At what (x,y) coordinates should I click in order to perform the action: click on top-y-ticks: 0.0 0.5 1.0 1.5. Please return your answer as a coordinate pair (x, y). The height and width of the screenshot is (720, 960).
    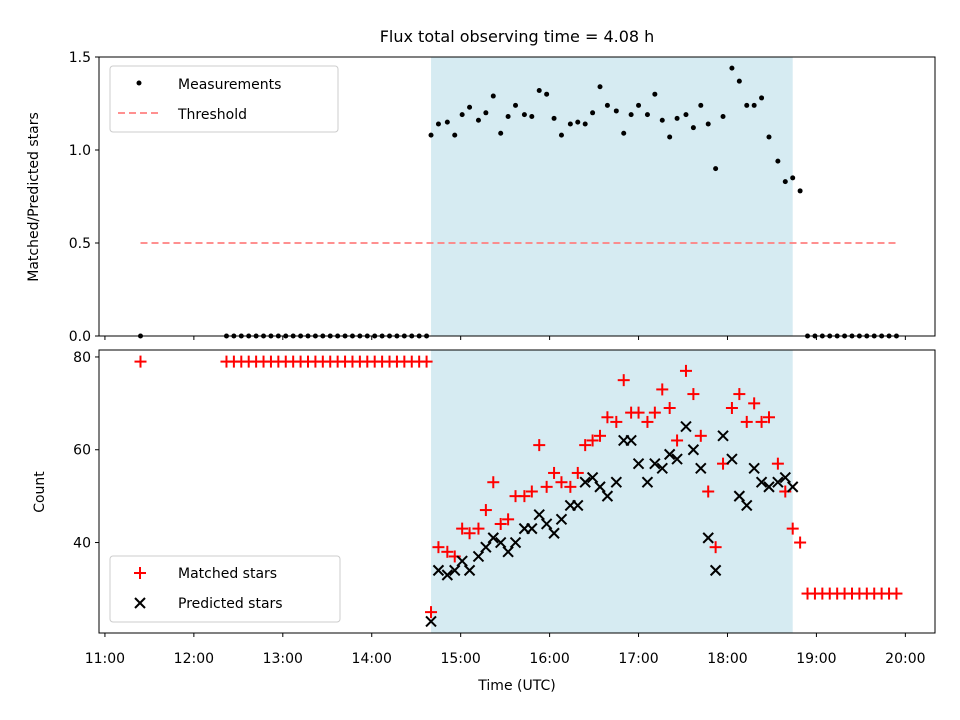
    Looking at the image, I should click on (84, 197).